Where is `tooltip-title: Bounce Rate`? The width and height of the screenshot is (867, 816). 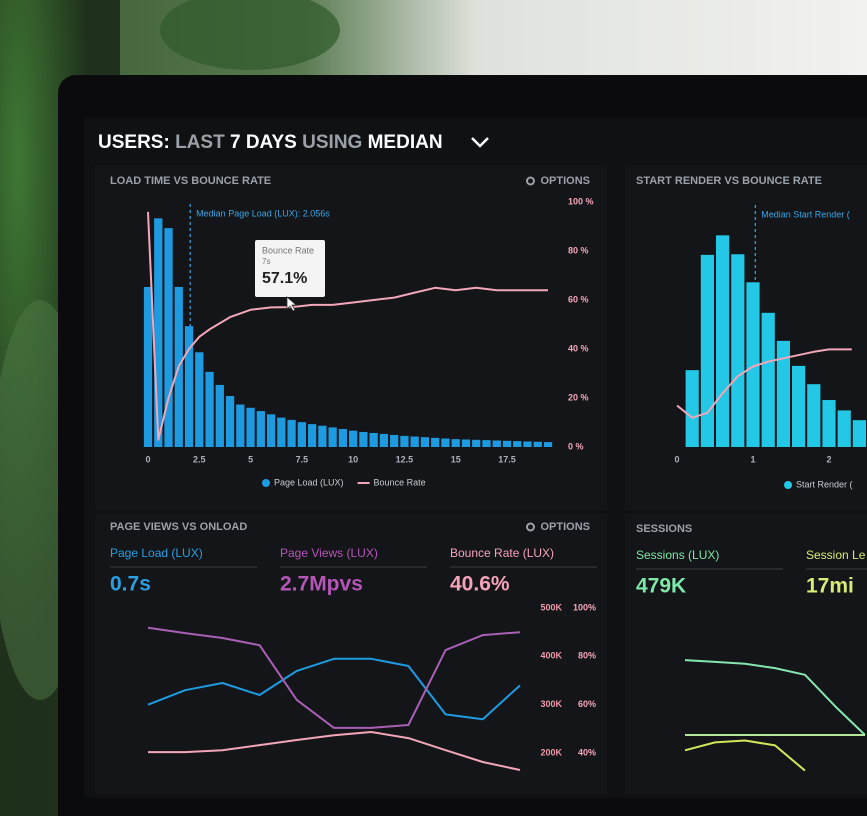
tooltip-title: Bounce Rate is located at coordinates (288, 250).